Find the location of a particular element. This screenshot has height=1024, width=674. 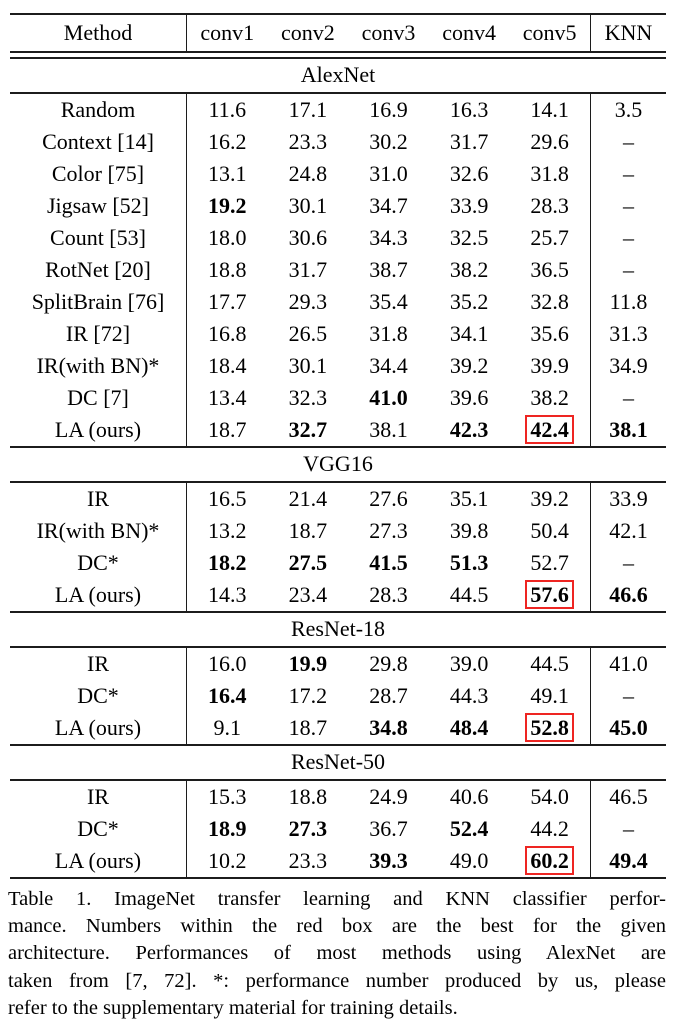

table-row: LA (ours) 14.3 23.4 28.3 44.5 57.6 46.6 is located at coordinates (338, 594).